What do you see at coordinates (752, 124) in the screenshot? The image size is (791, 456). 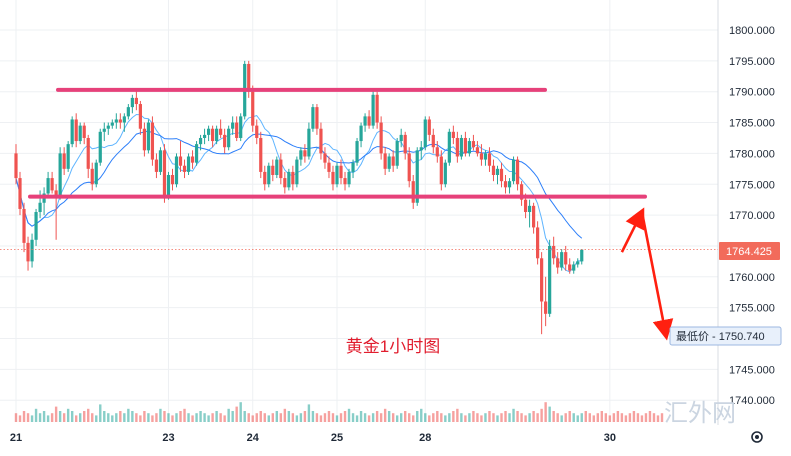 I see `price-tick-label: 1785.000` at bounding box center [752, 124].